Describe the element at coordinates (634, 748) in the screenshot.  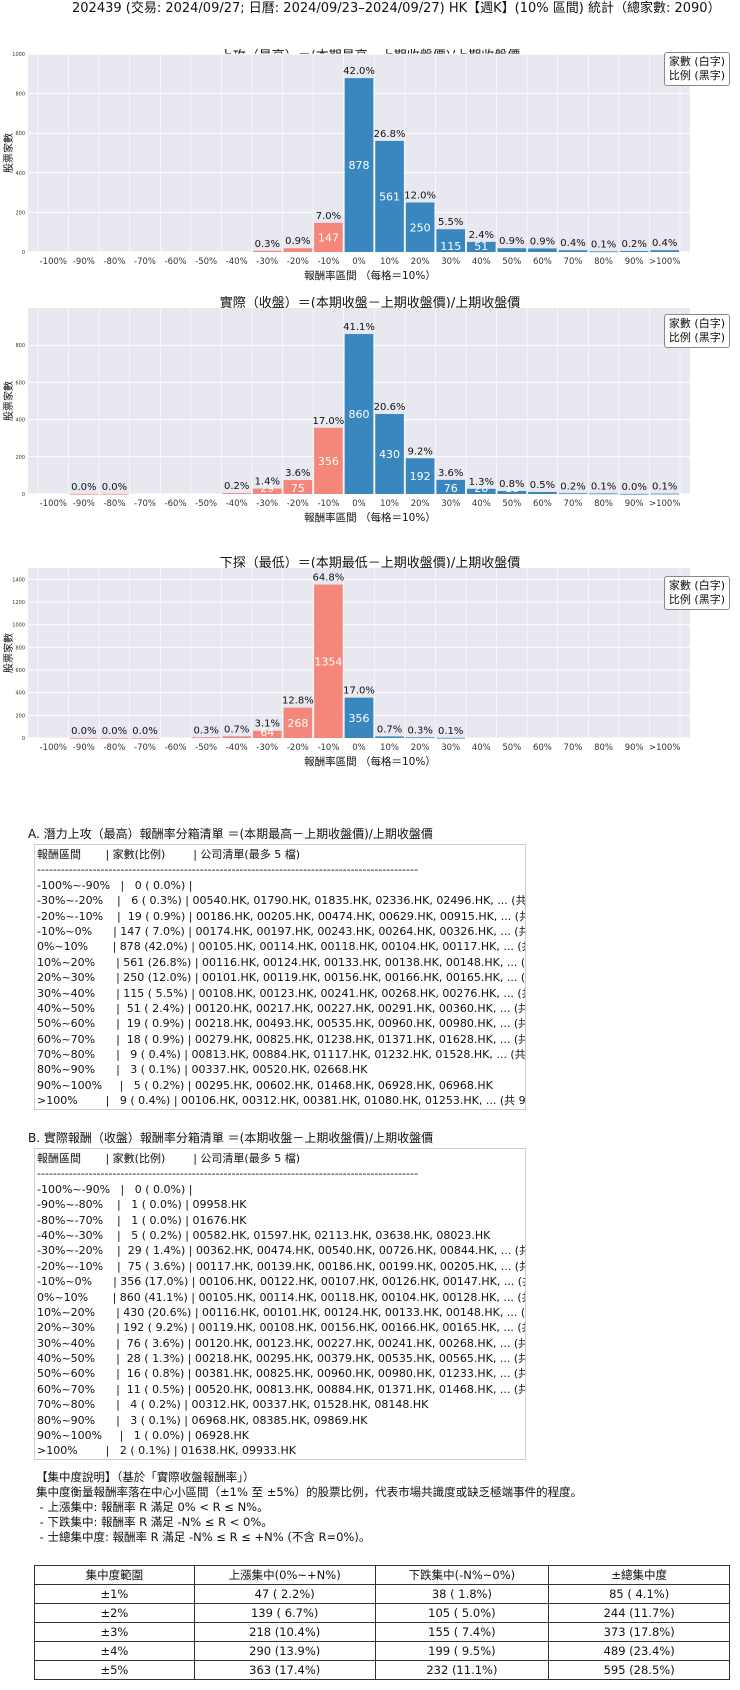
I see `x-tick-label: 90%` at that location.